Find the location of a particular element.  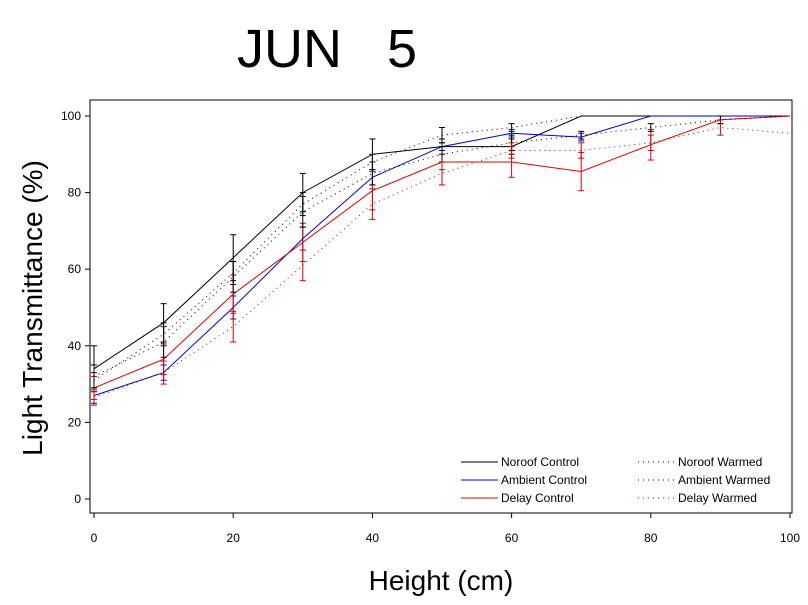

y-tick-label: 60 is located at coordinates (75, 269).